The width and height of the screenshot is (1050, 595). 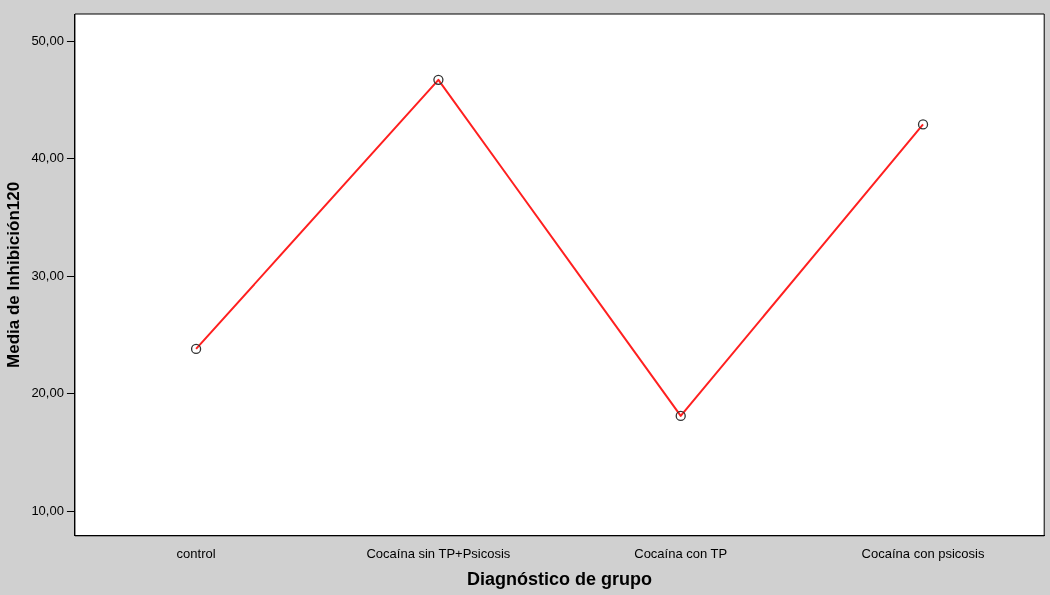 What do you see at coordinates (923, 554) in the screenshot?
I see `x-tick-label: Cocaína con psicosis` at bounding box center [923, 554].